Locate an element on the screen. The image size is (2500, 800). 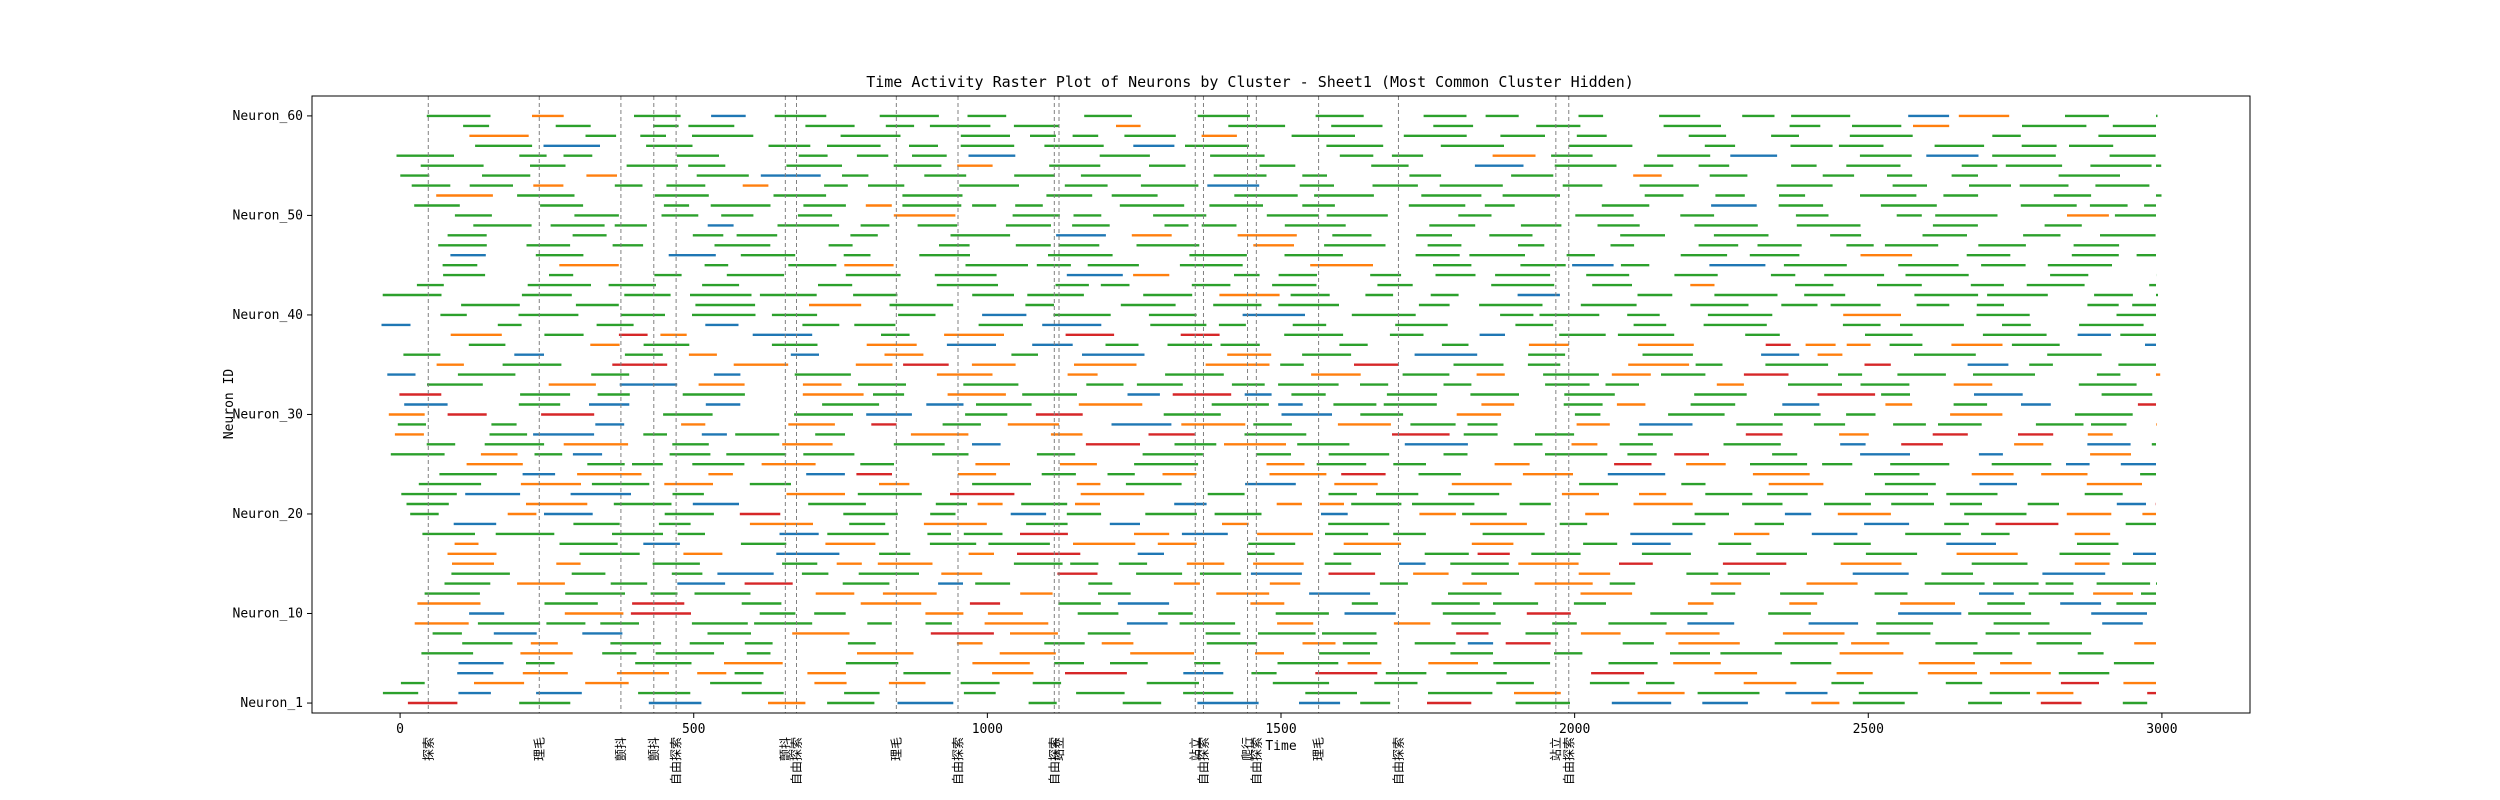
x-tick-label: 1000 is located at coordinates (987, 729).